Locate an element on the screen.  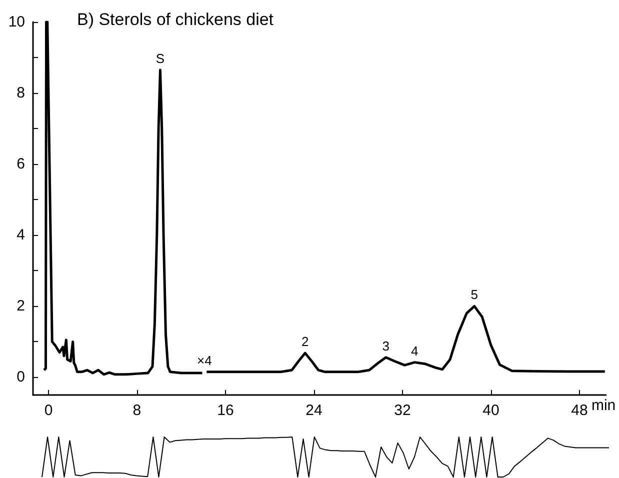
x-tick-label: 40 is located at coordinates (491, 410).